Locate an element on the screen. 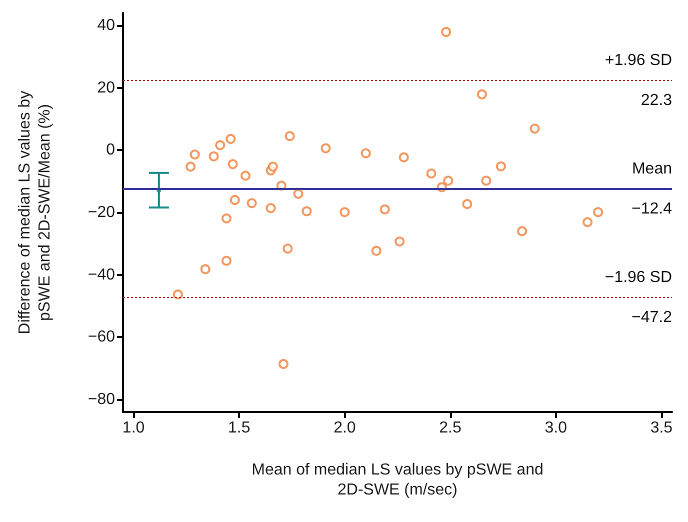 This screenshot has width=688, height=522. y-tick-label: 0 is located at coordinates (111, 150).